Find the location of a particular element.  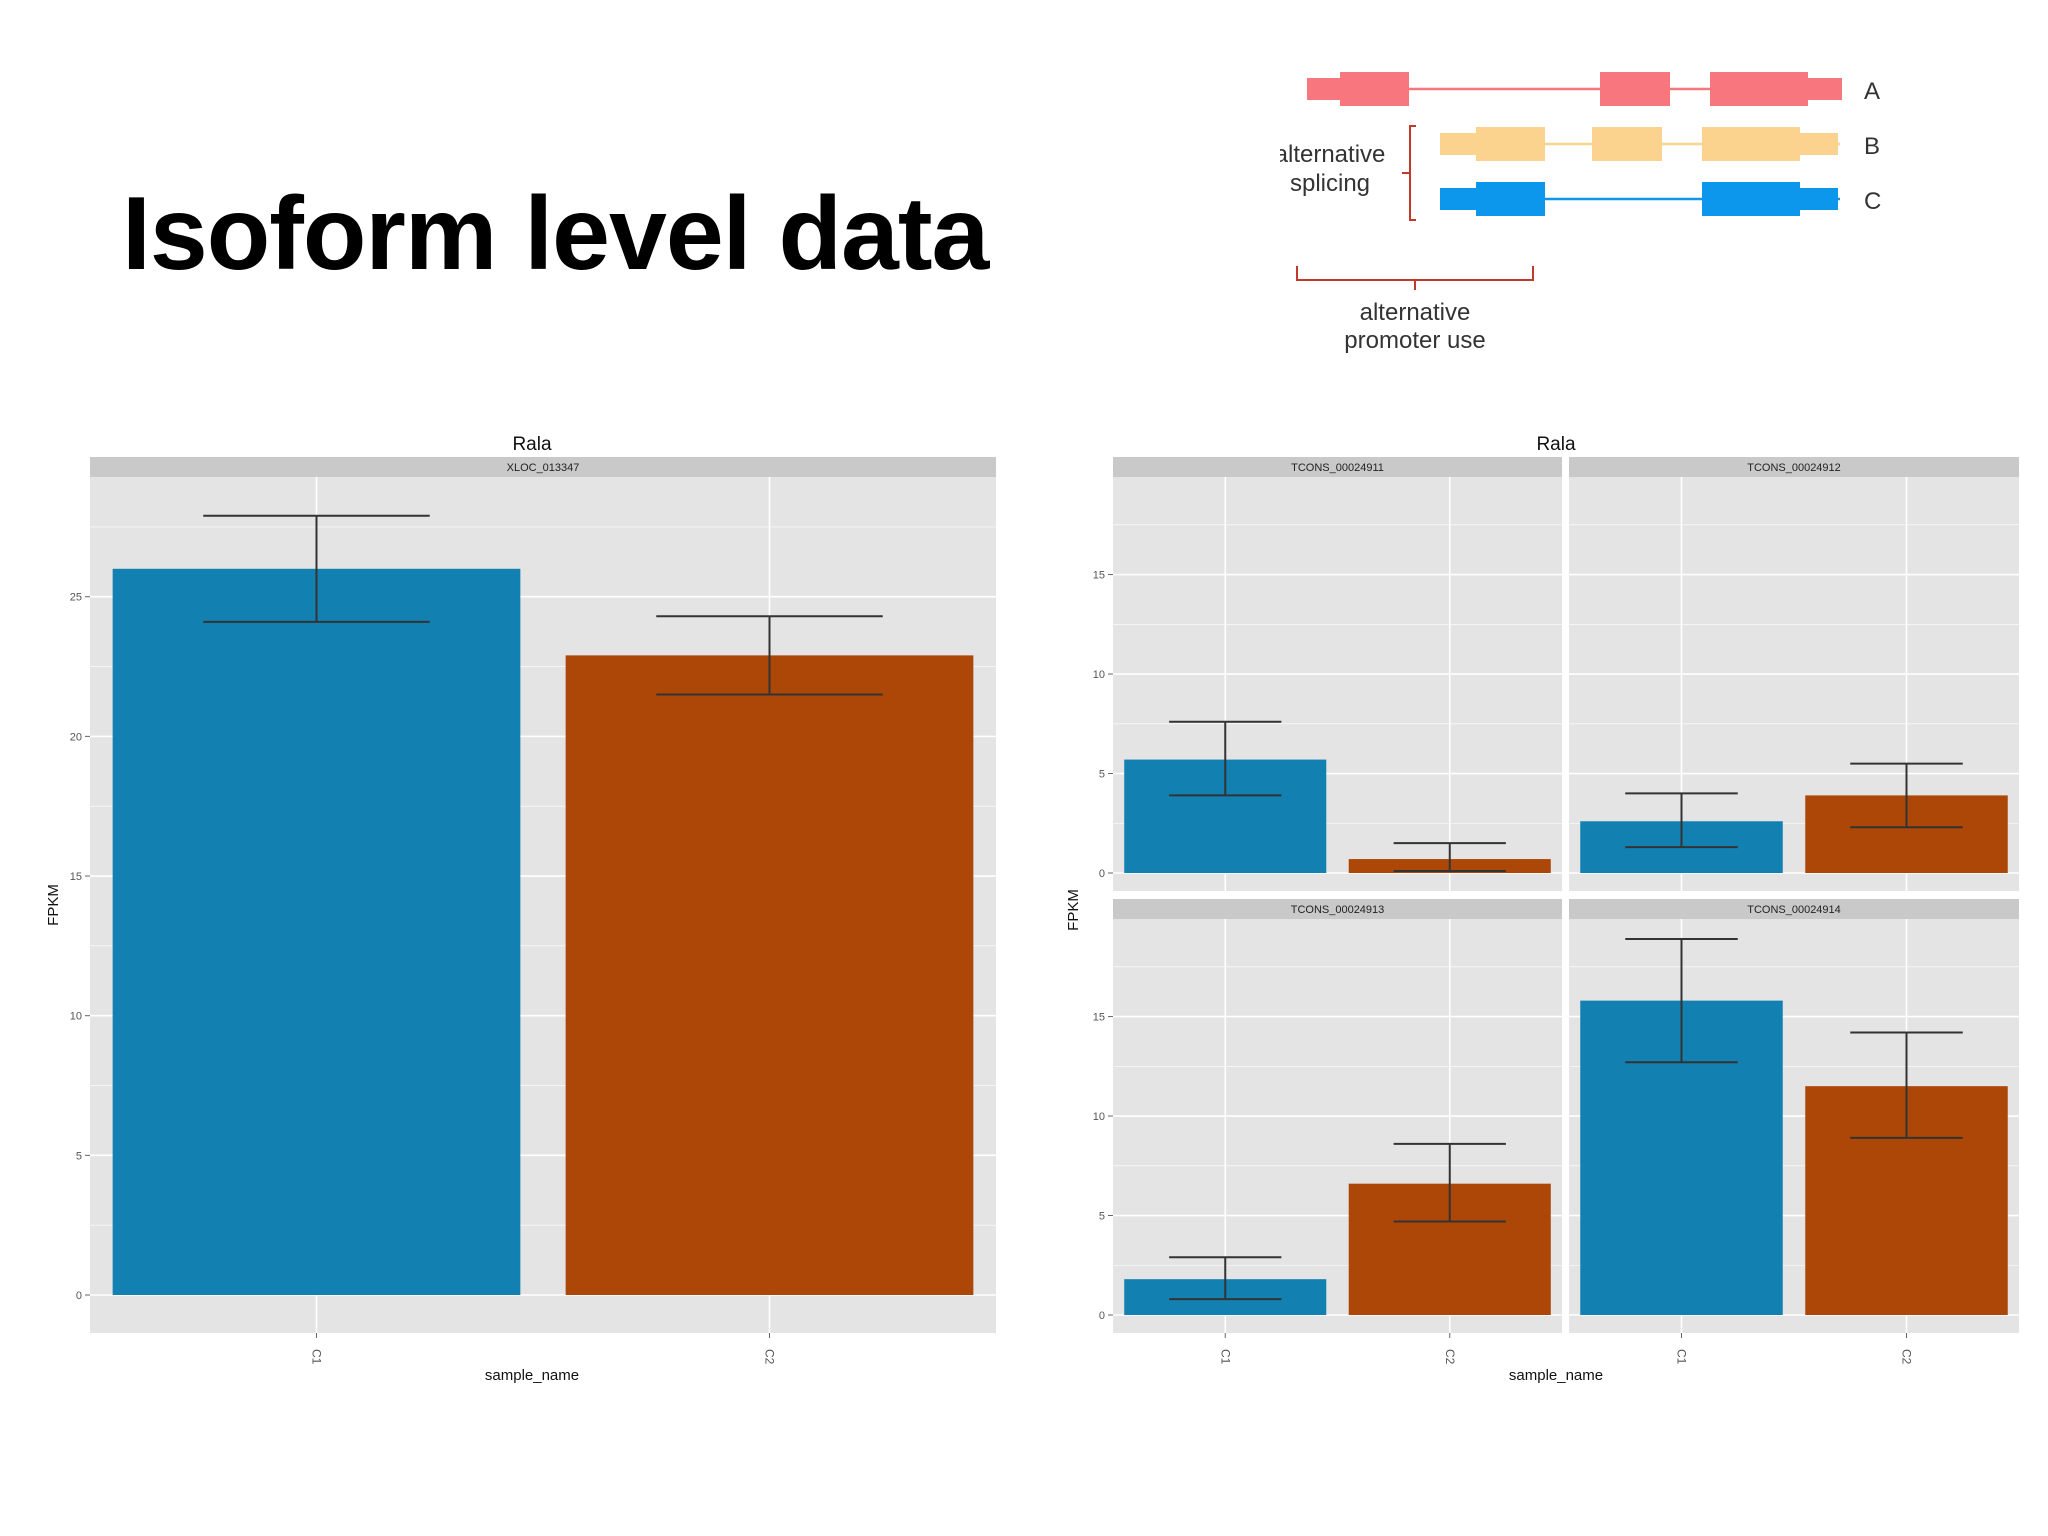

facet-strip-label: TCONS_00024911 is located at coordinates (1337, 468).